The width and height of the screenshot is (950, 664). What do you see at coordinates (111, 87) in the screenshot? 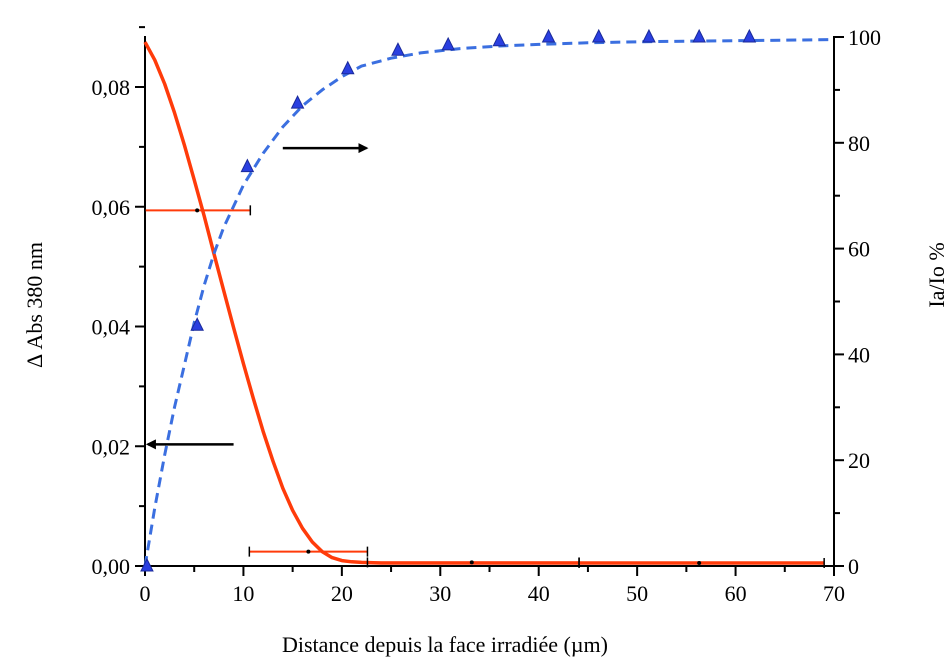
I see `left-y-tick-label: 0,08` at bounding box center [111, 87].